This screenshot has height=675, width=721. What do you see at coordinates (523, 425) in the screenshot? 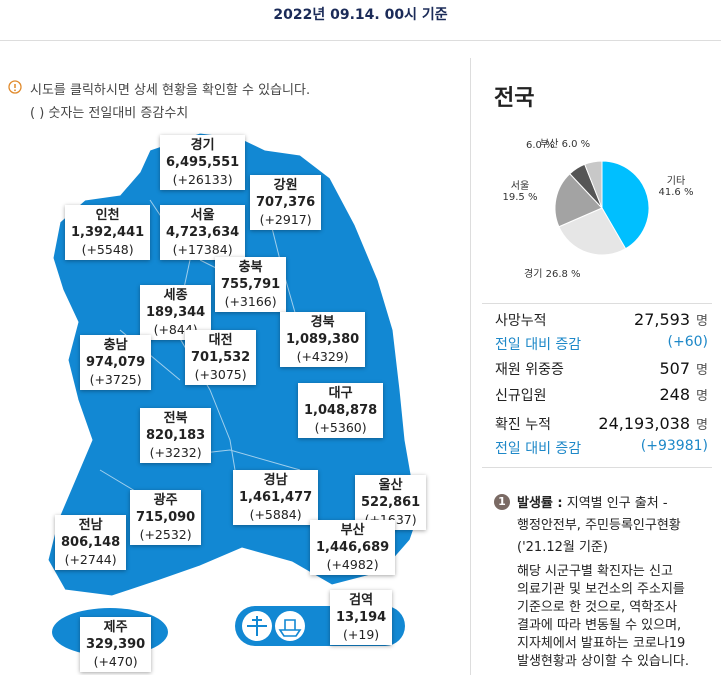
I see `stat-label: 확진 누적` at bounding box center [523, 425].